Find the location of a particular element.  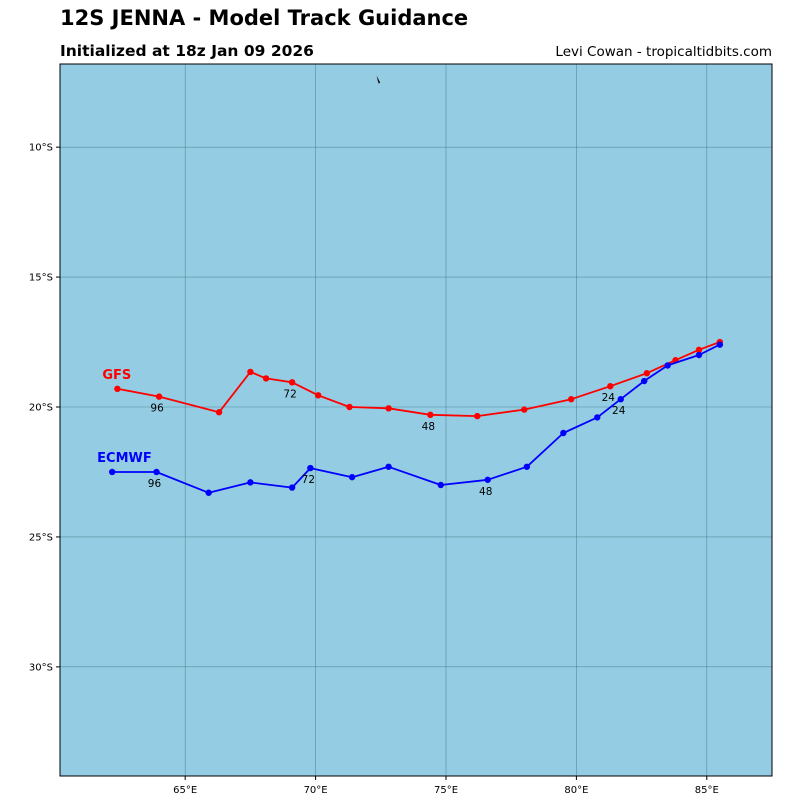

y-tick-label: 20°S is located at coordinates (41, 408).